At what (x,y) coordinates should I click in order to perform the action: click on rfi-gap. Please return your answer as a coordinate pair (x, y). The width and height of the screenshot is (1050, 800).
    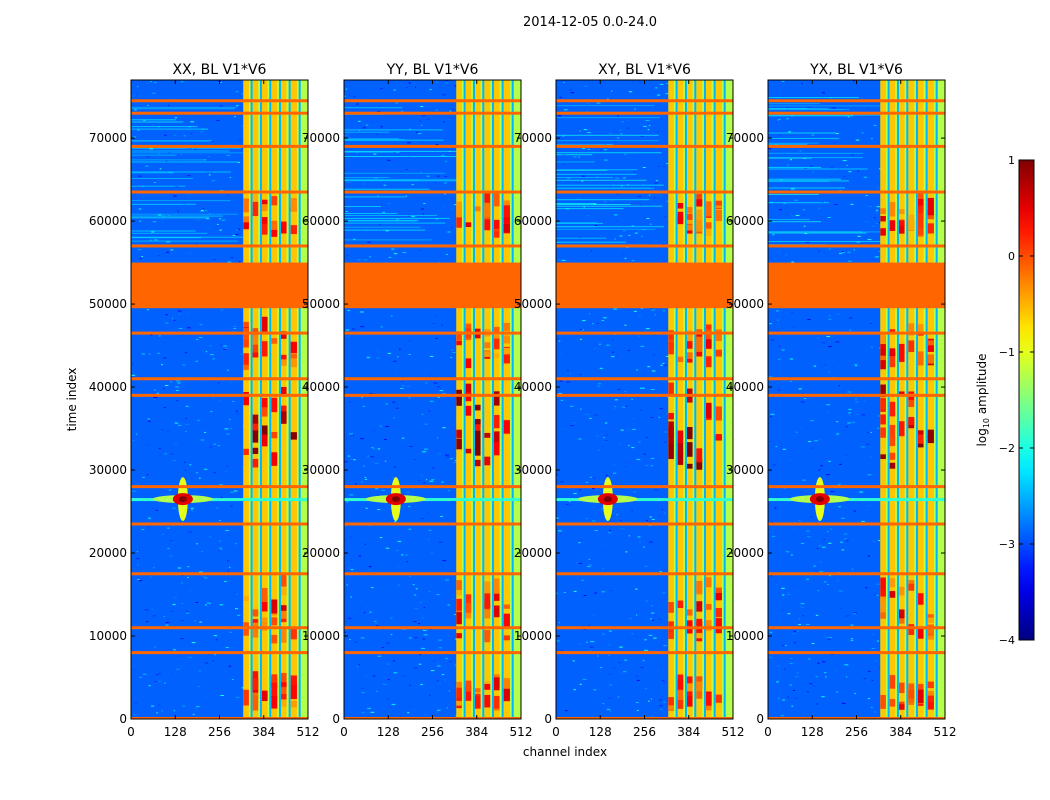
    Looking at the image, I should click on (260, 399).